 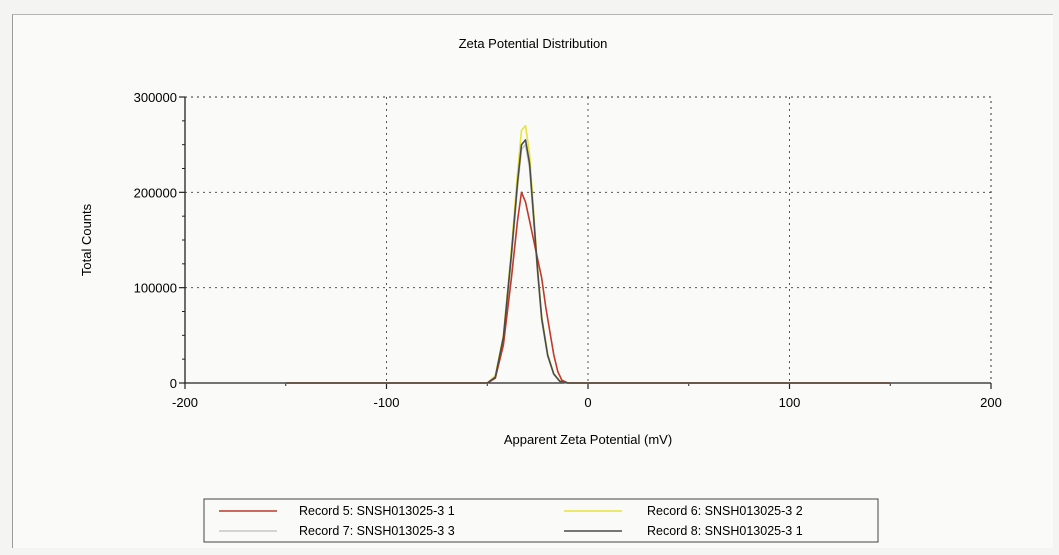 What do you see at coordinates (377, 531) in the screenshot?
I see `legend-label-3: Record 7: SNSH013025-3 3` at bounding box center [377, 531].